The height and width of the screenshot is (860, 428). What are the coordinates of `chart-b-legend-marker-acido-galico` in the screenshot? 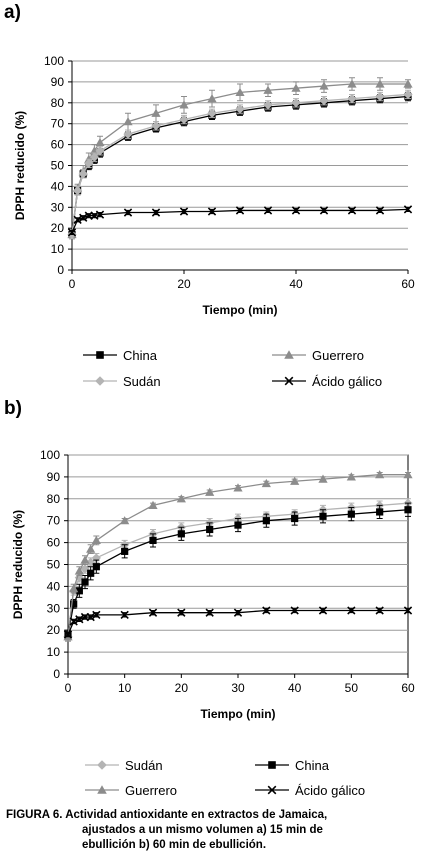 It's located at (272, 790).